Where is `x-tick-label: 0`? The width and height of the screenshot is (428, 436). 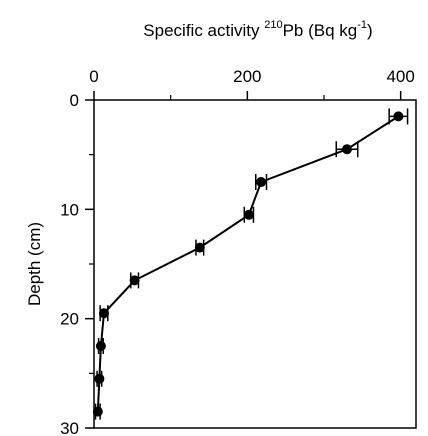 x-tick-label: 0 is located at coordinates (93, 76).